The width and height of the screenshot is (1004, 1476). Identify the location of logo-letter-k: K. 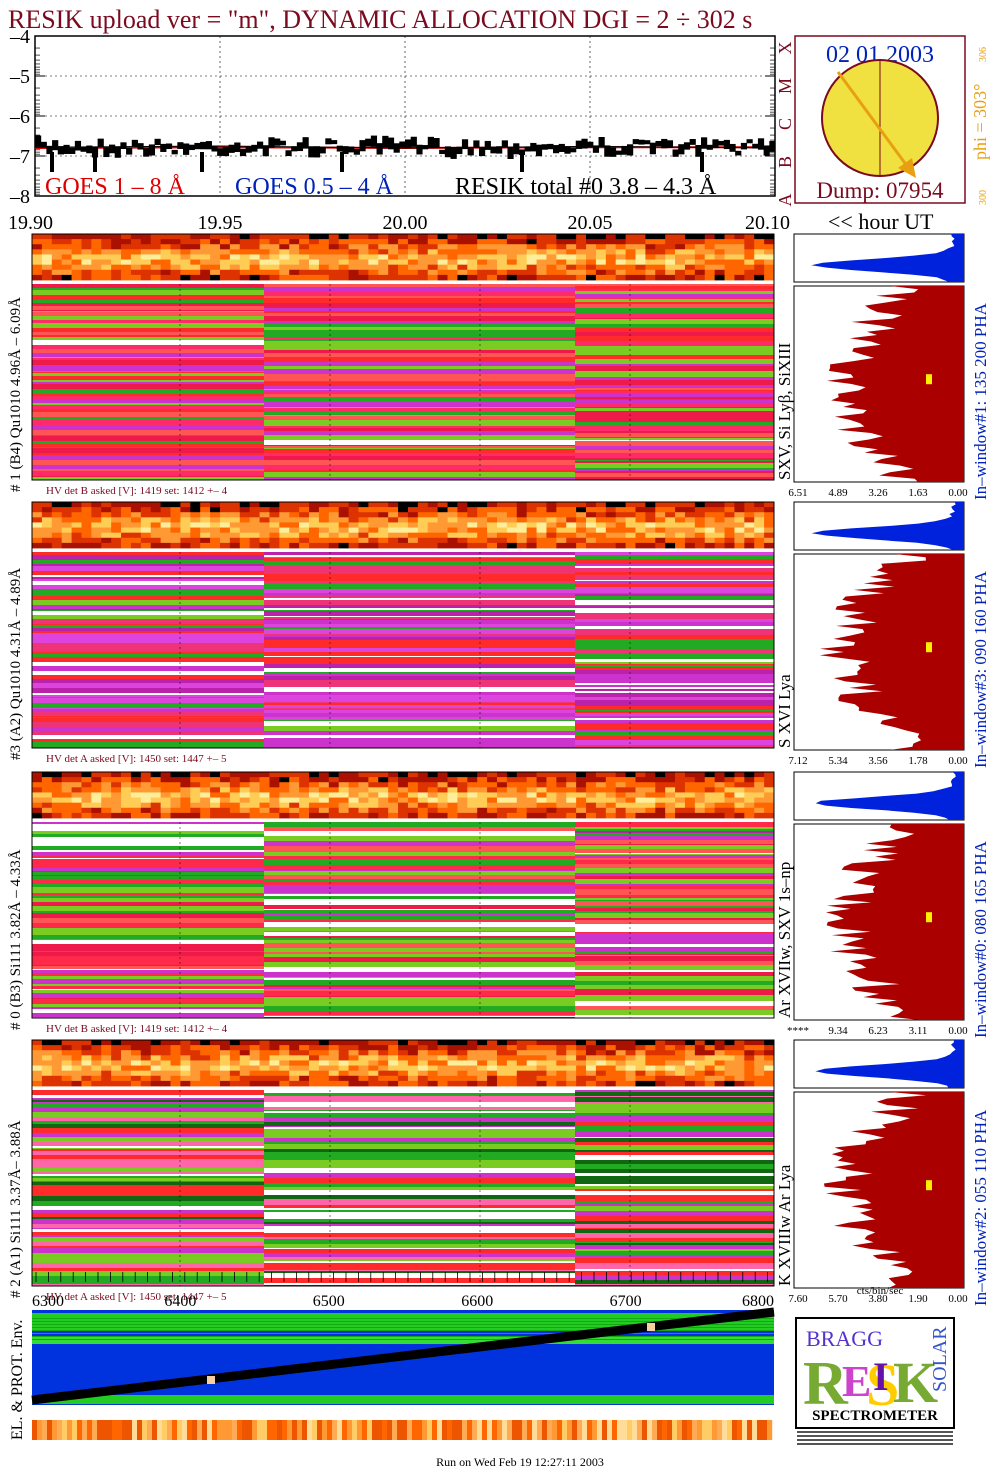
(915, 1382).